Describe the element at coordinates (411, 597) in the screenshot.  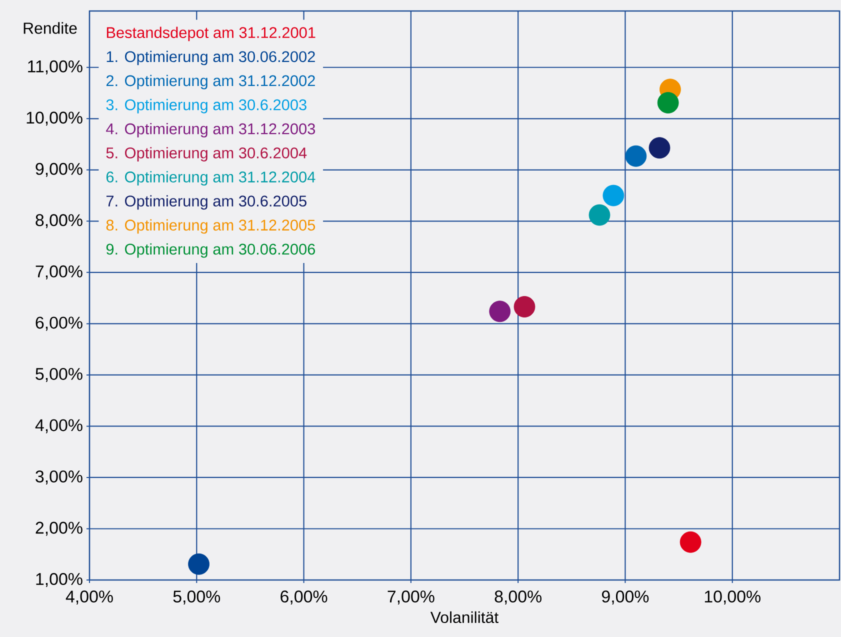
I see `x-tick-label: 7,00%` at that location.